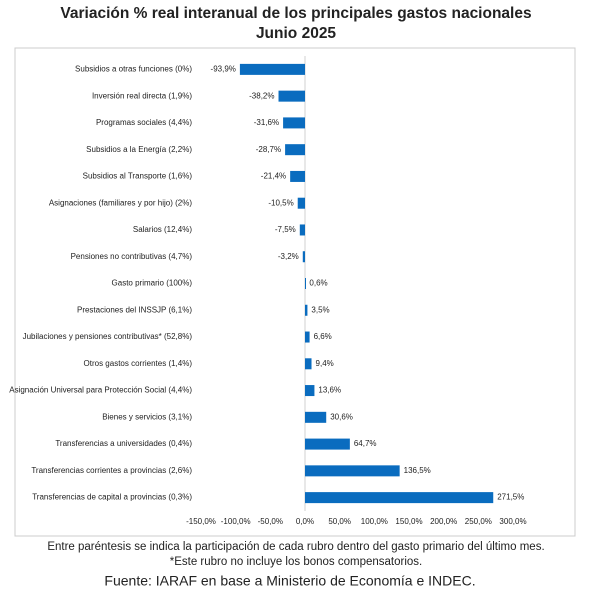 This screenshot has height=606, width=589. What do you see at coordinates (162, 229) in the screenshot?
I see `y-tick-label: Salarios (12,4%)` at bounding box center [162, 229].